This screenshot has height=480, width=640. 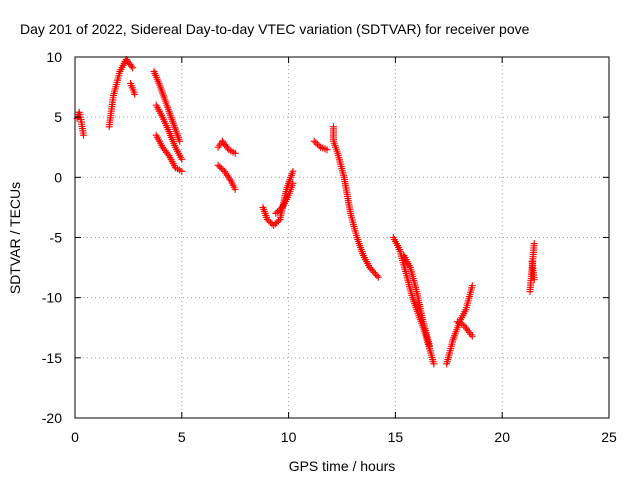 What do you see at coordinates (502, 437) in the screenshot?
I see `x-tick-label: 20` at bounding box center [502, 437].